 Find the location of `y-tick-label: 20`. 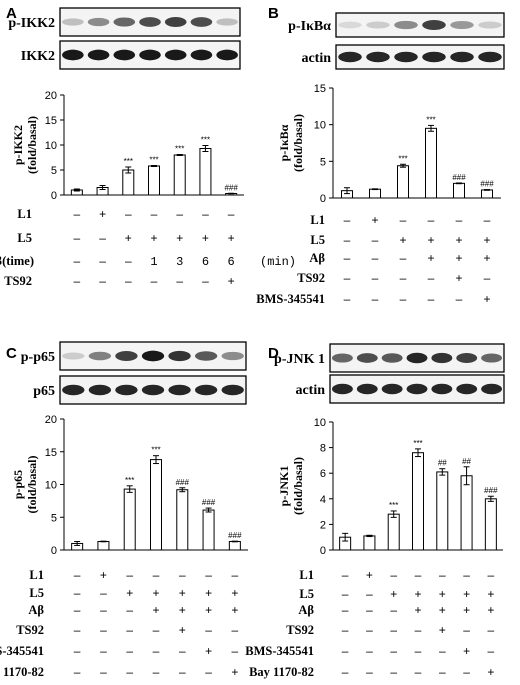

y-tick-label: 20 is located at coordinates (51, 420).